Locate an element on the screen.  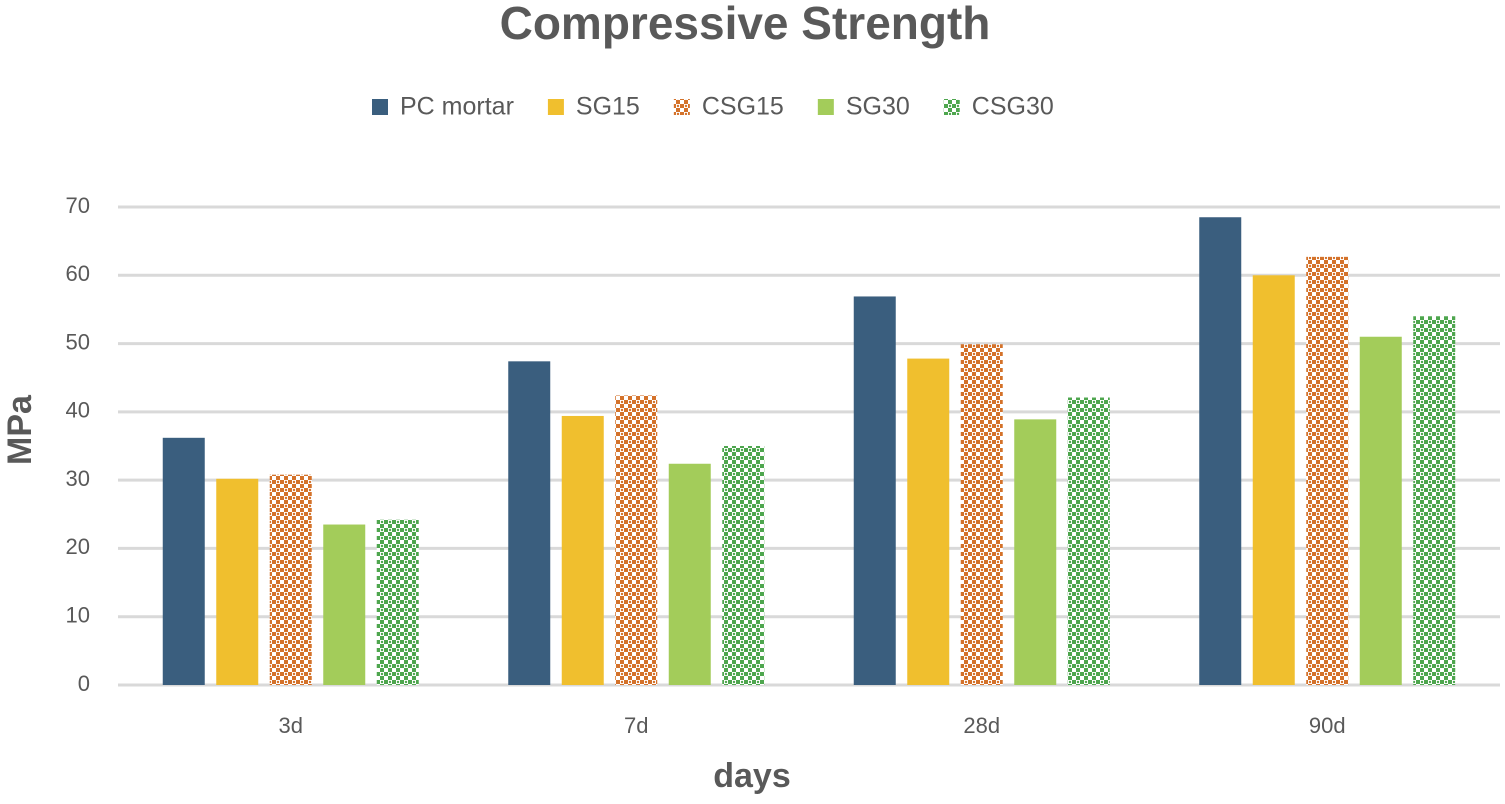
x-axis-title: days is located at coordinates (752, 776).